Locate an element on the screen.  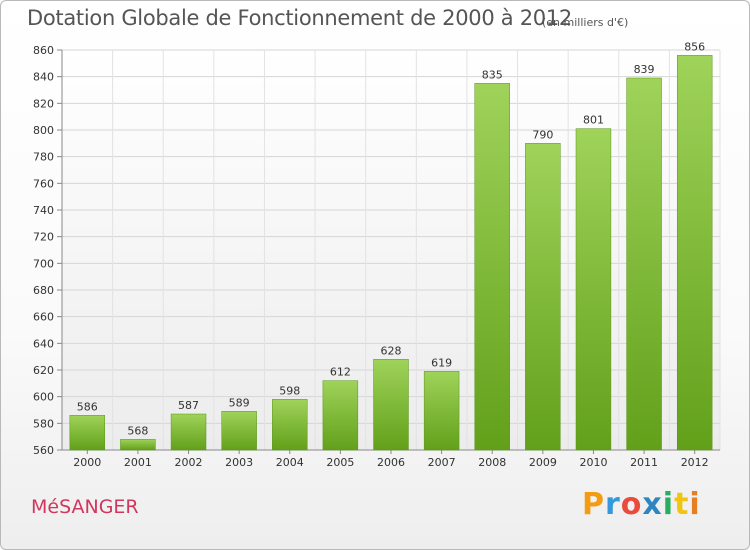
y-tick-label: 580 is located at coordinates (43, 423).